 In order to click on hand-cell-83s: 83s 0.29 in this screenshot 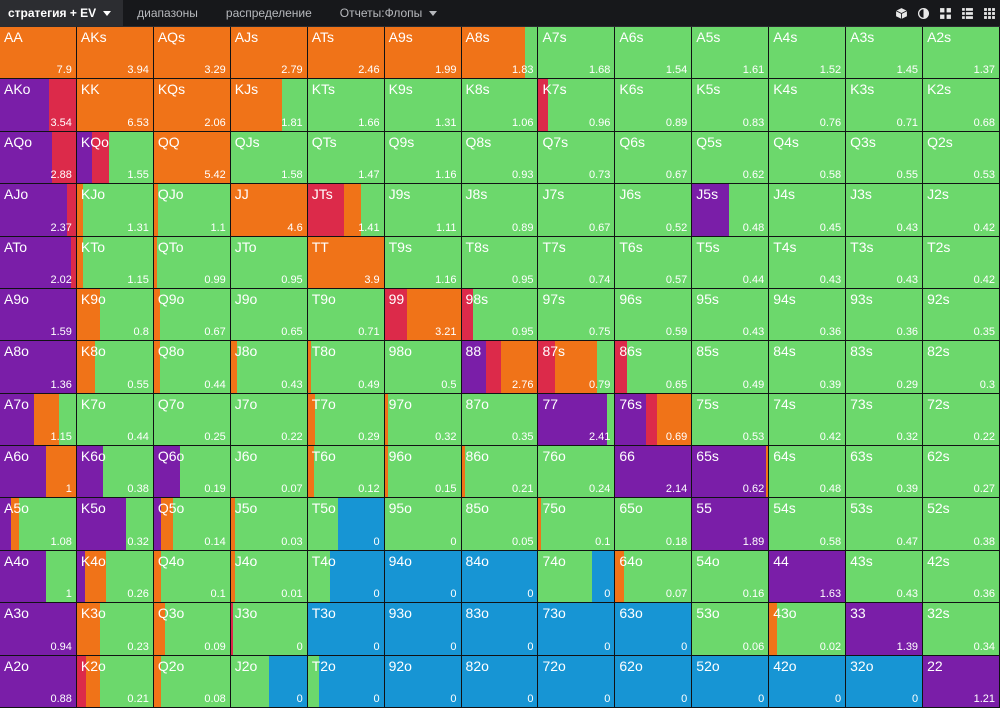, I will do `click(884, 367)`.